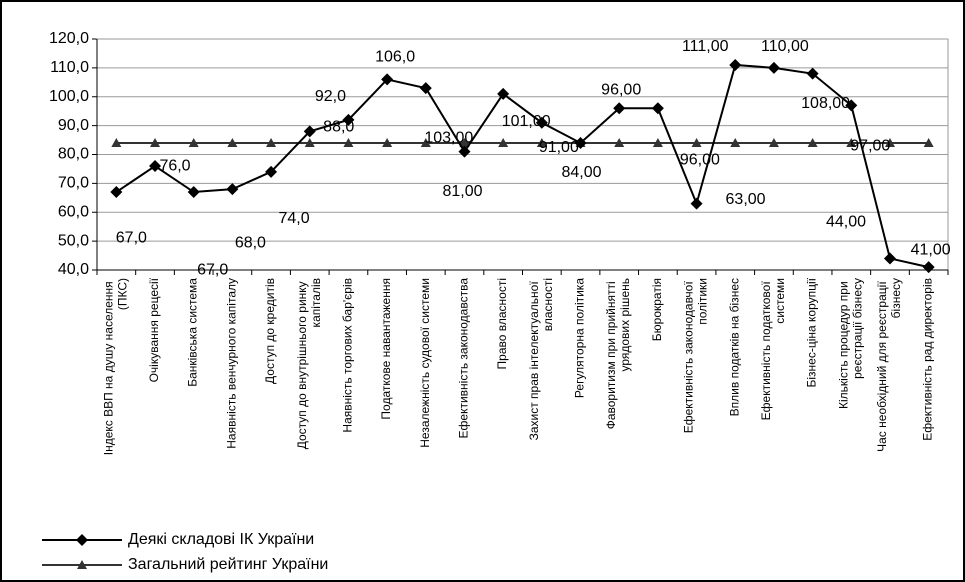 Image resolution: width=965 pixels, height=582 pixels. What do you see at coordinates (395, 57) in the screenshot?
I see `data-label: 106,0` at bounding box center [395, 57].